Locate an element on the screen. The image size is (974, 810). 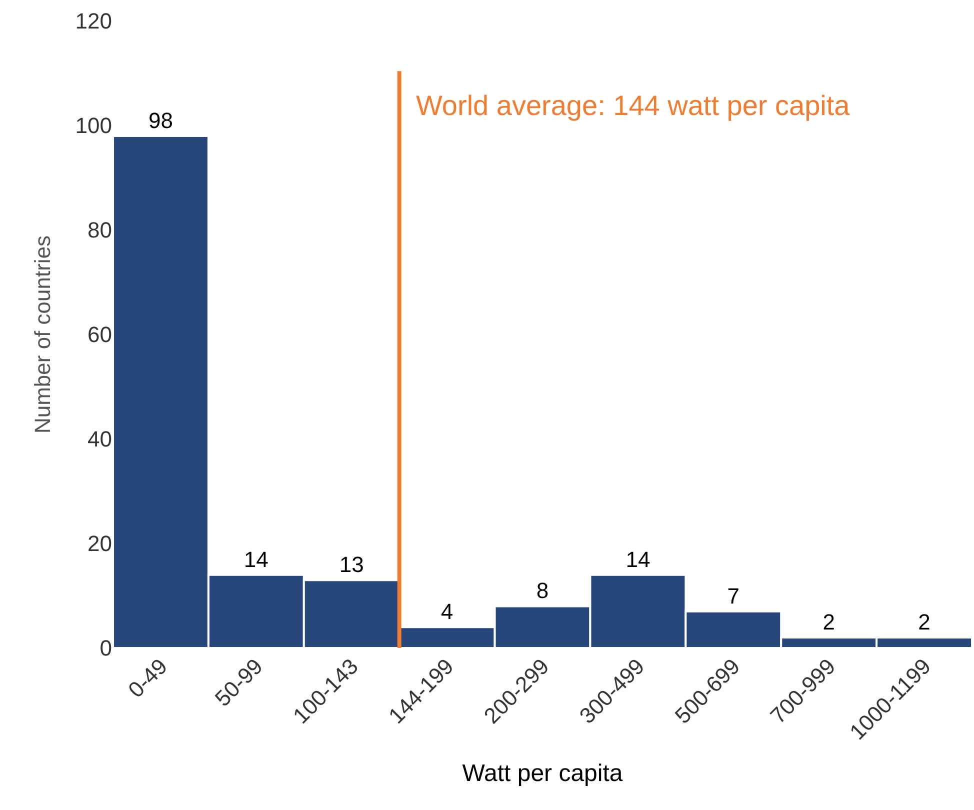
data-label: 13 is located at coordinates (351, 565).